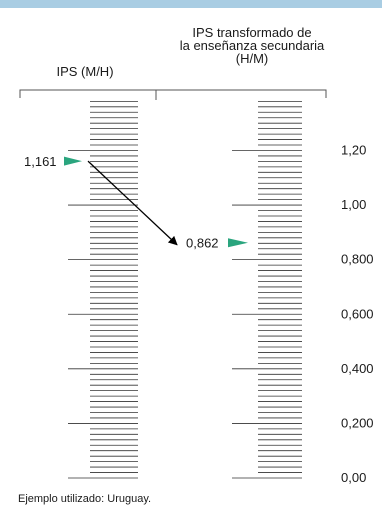 Image resolution: width=382 pixels, height=511 pixels. Describe the element at coordinates (353, 477) in the screenshot. I see `axis-tick-label: 0,00` at that location.